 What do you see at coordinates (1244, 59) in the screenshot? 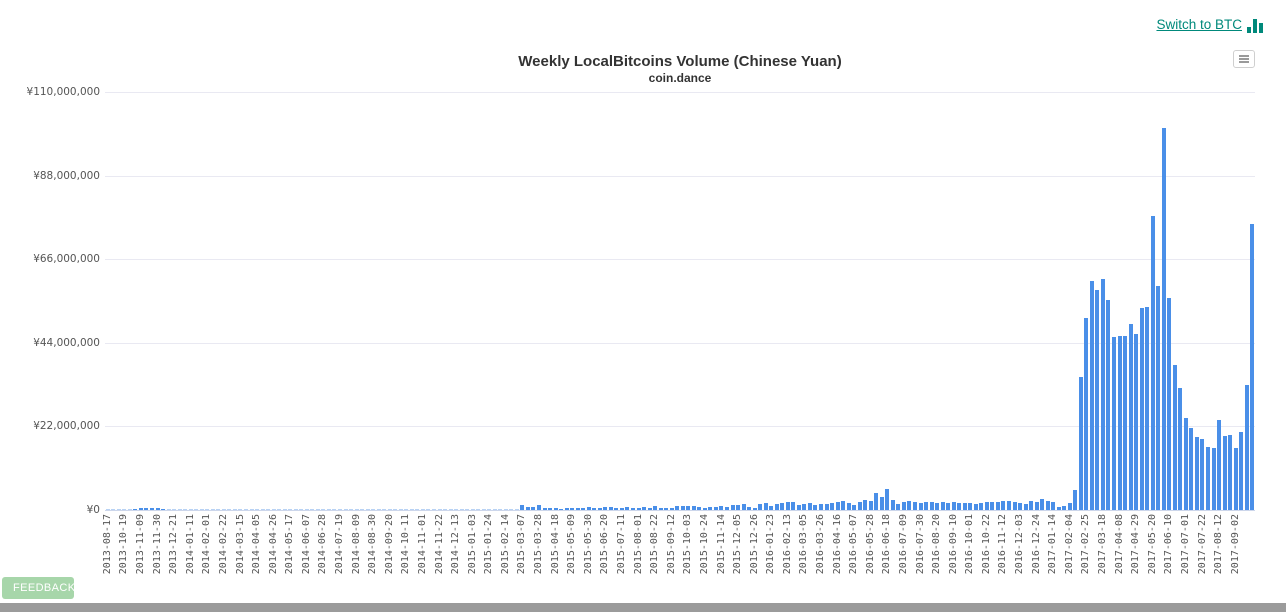
I see `chart-context-menu-button` at bounding box center [1244, 59].